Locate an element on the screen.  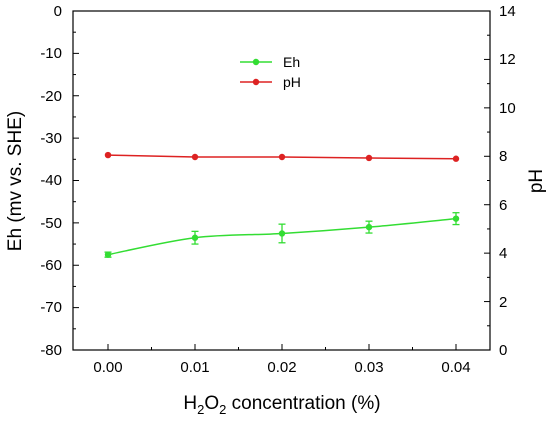
y-left-tick-label: -40 is located at coordinates (51, 180).